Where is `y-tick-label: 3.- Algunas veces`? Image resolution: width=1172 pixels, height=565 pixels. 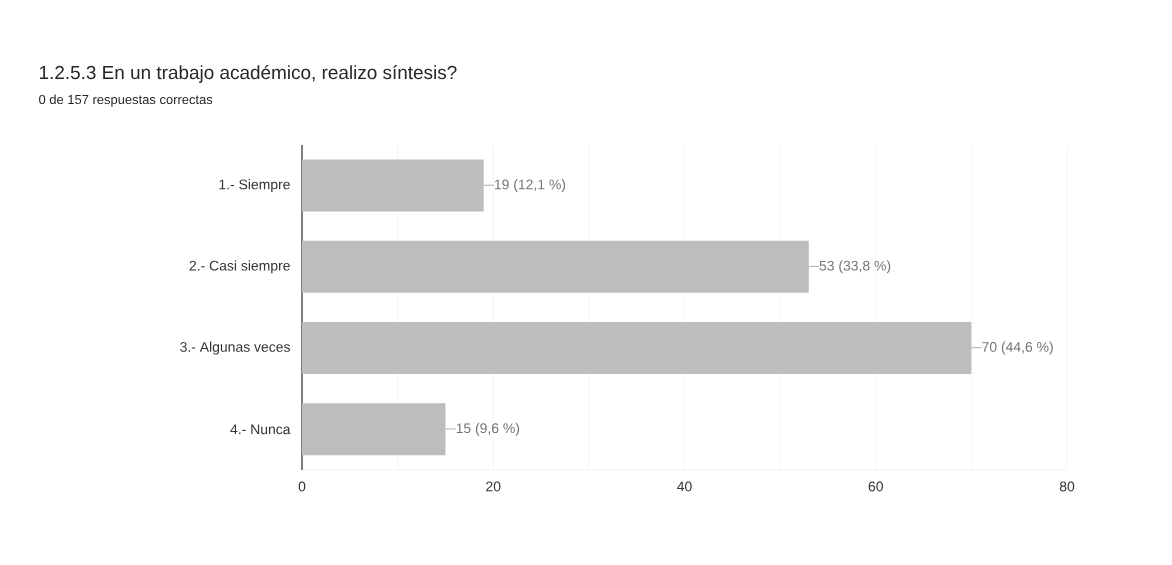
y-tick-label: 3.- Algunas veces is located at coordinates (235, 348).